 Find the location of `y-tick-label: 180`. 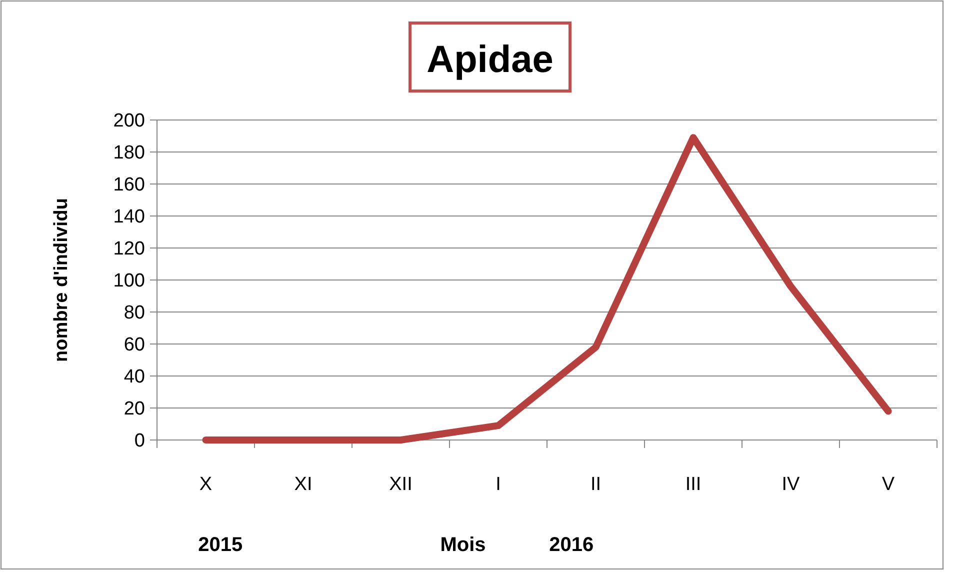

y-tick-label: 180 is located at coordinates (129, 153).